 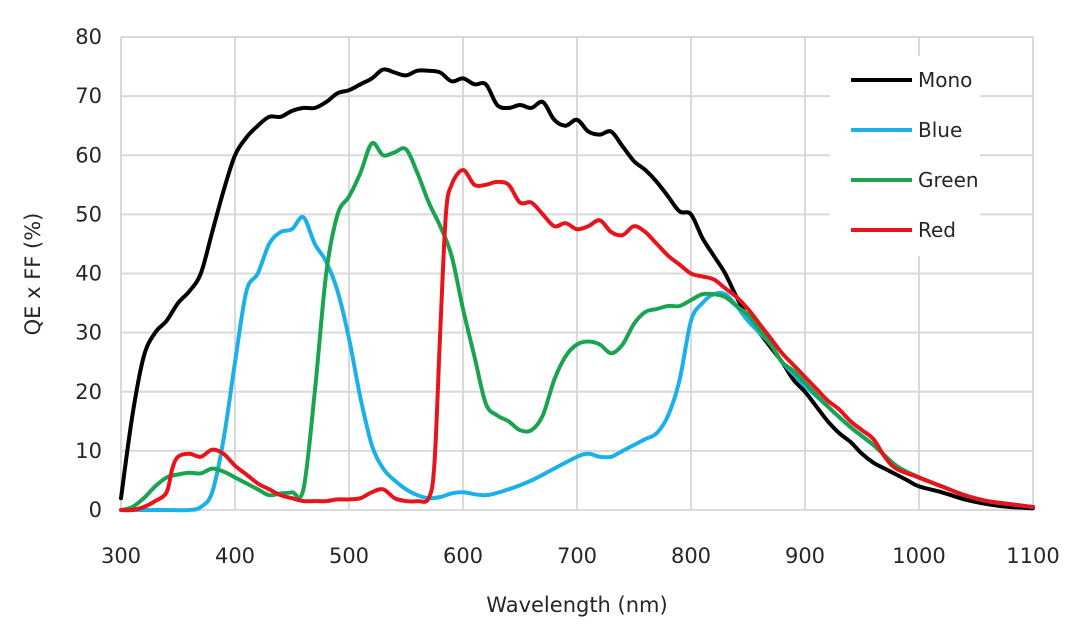 I want to click on y-tick-label: 50, so click(x=88, y=214).